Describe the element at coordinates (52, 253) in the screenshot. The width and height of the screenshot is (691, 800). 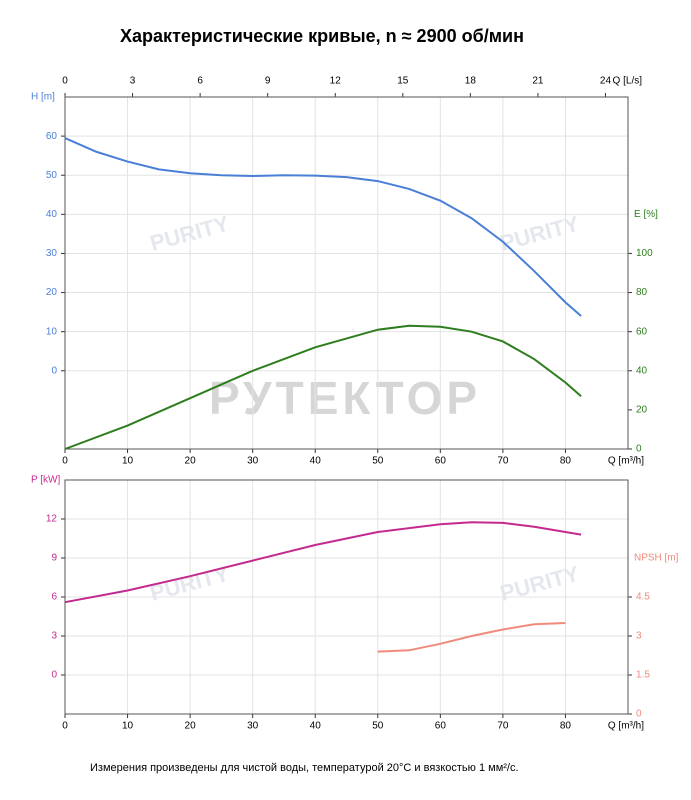
I see `y-tick-label: 30` at that location.